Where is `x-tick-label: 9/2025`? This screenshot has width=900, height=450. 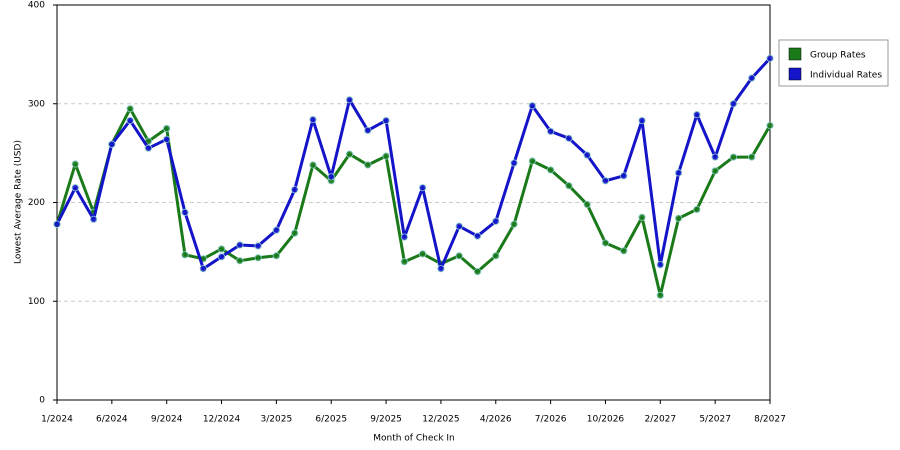
x-tick-label: 9/2025 is located at coordinates (386, 420).